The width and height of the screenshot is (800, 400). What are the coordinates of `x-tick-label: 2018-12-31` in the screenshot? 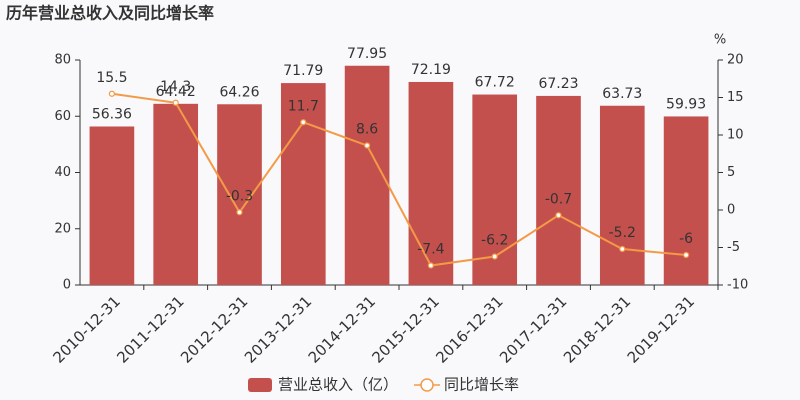 It's located at (597, 329).